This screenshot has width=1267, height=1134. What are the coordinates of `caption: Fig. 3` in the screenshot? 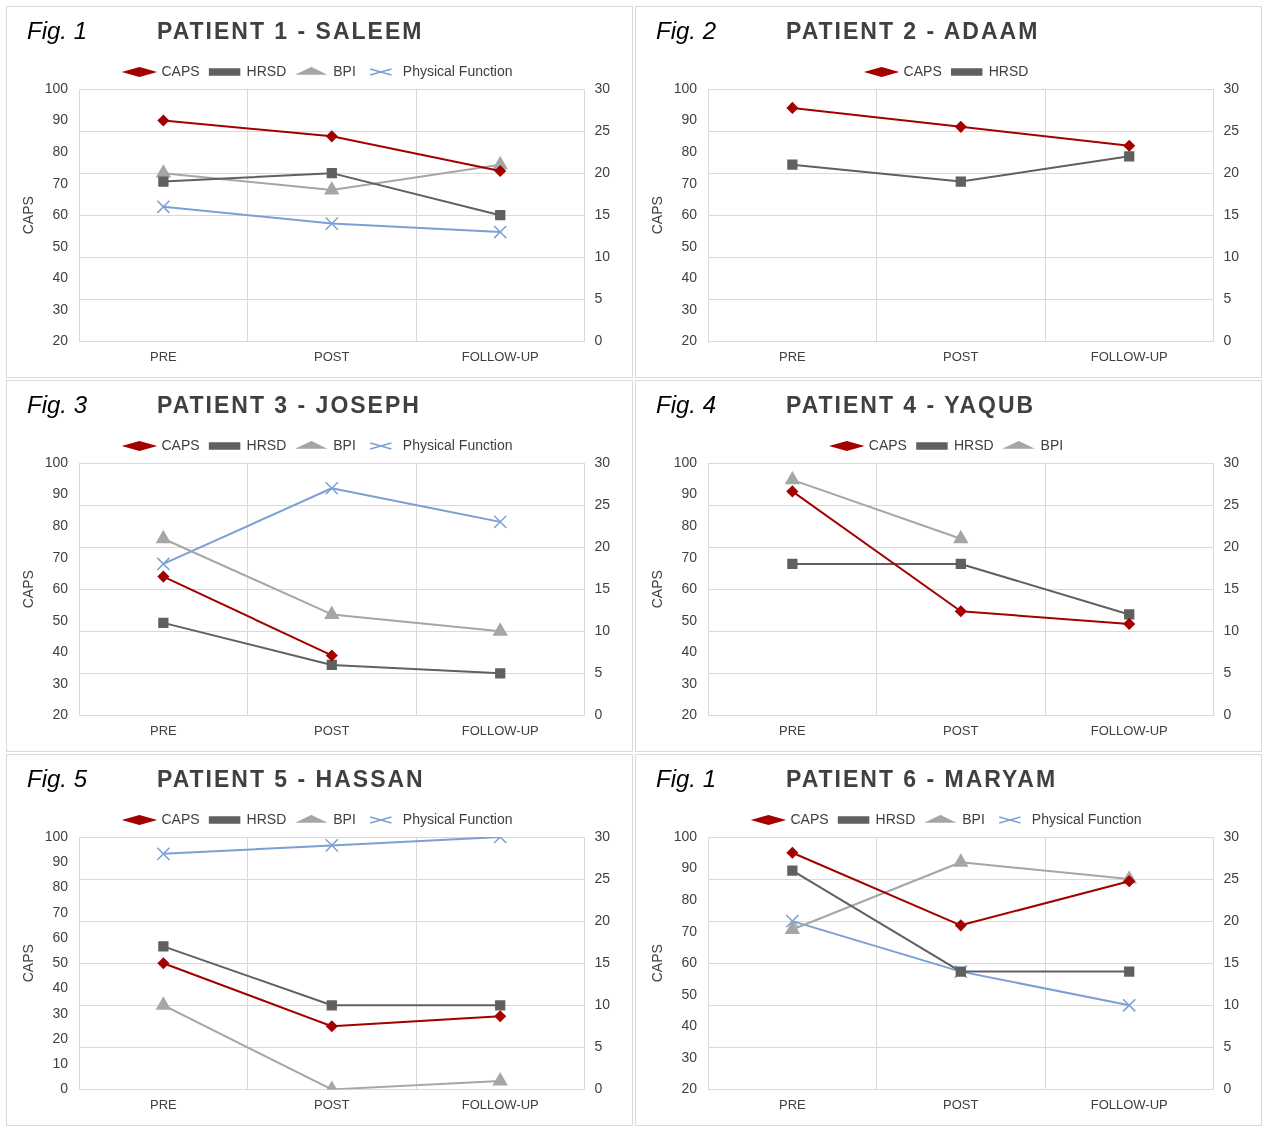 It's located at (58, 405).